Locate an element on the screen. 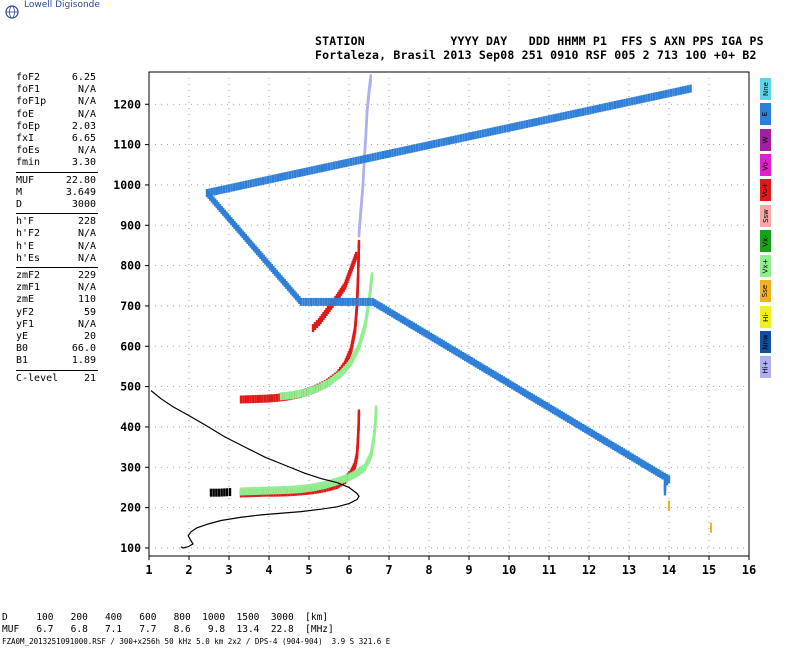 The width and height of the screenshot is (800, 650). y-tick-label: 700 is located at coordinates (130, 306).